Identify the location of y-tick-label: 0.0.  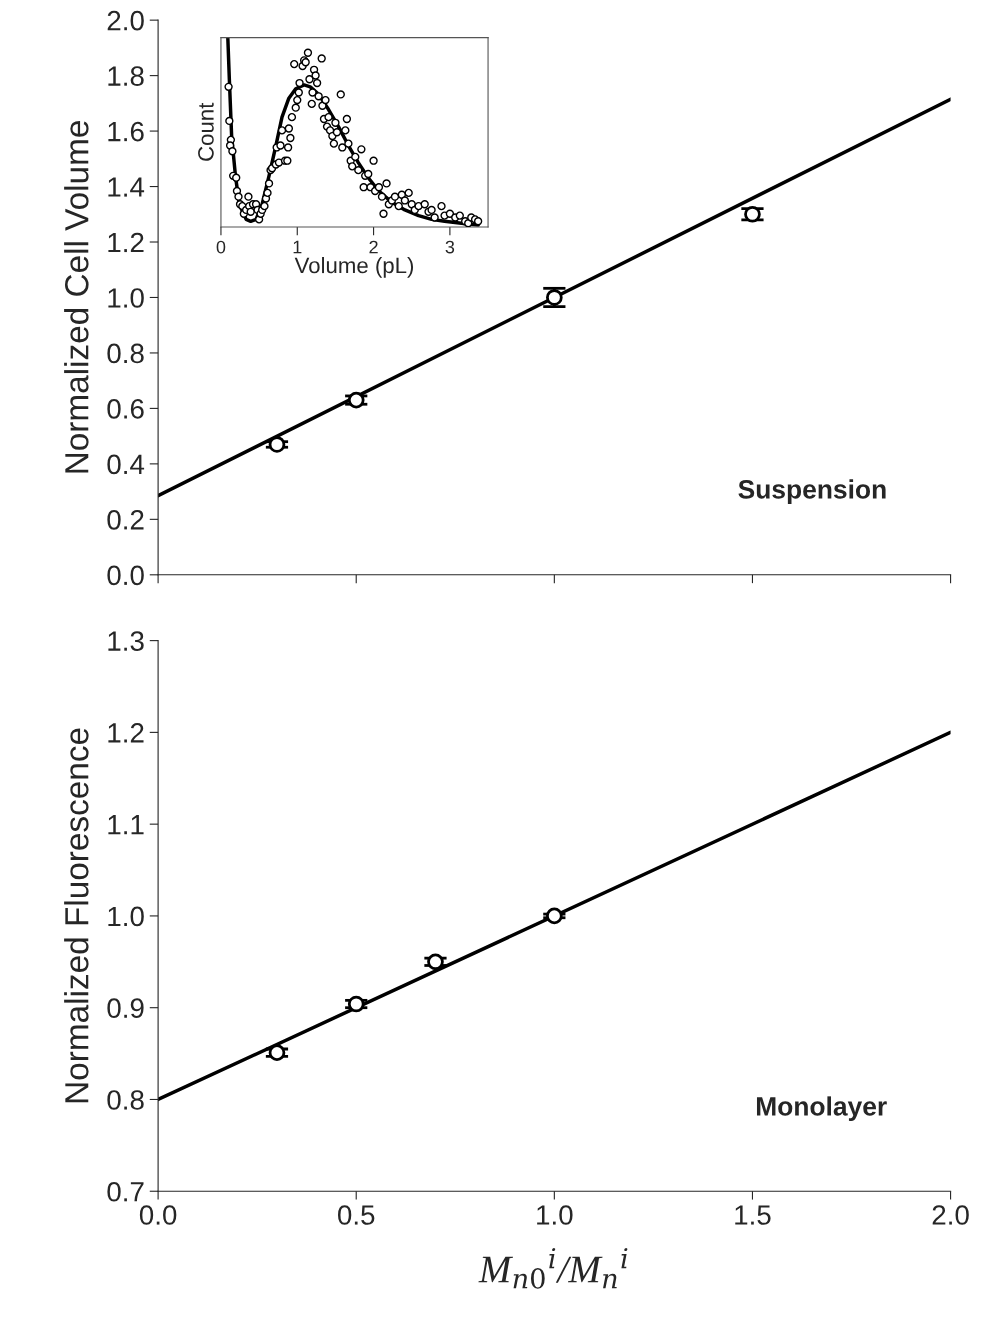
(125, 575).